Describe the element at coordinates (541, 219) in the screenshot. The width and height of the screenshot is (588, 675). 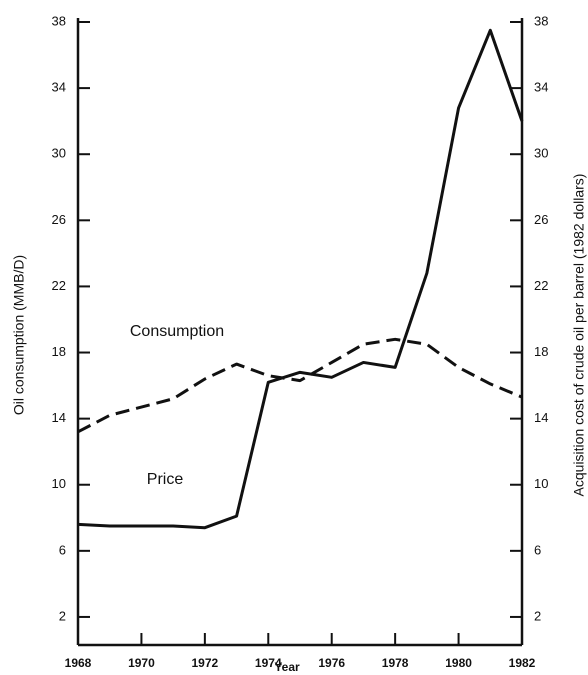
I see `y2-tick-label: 26` at that location.